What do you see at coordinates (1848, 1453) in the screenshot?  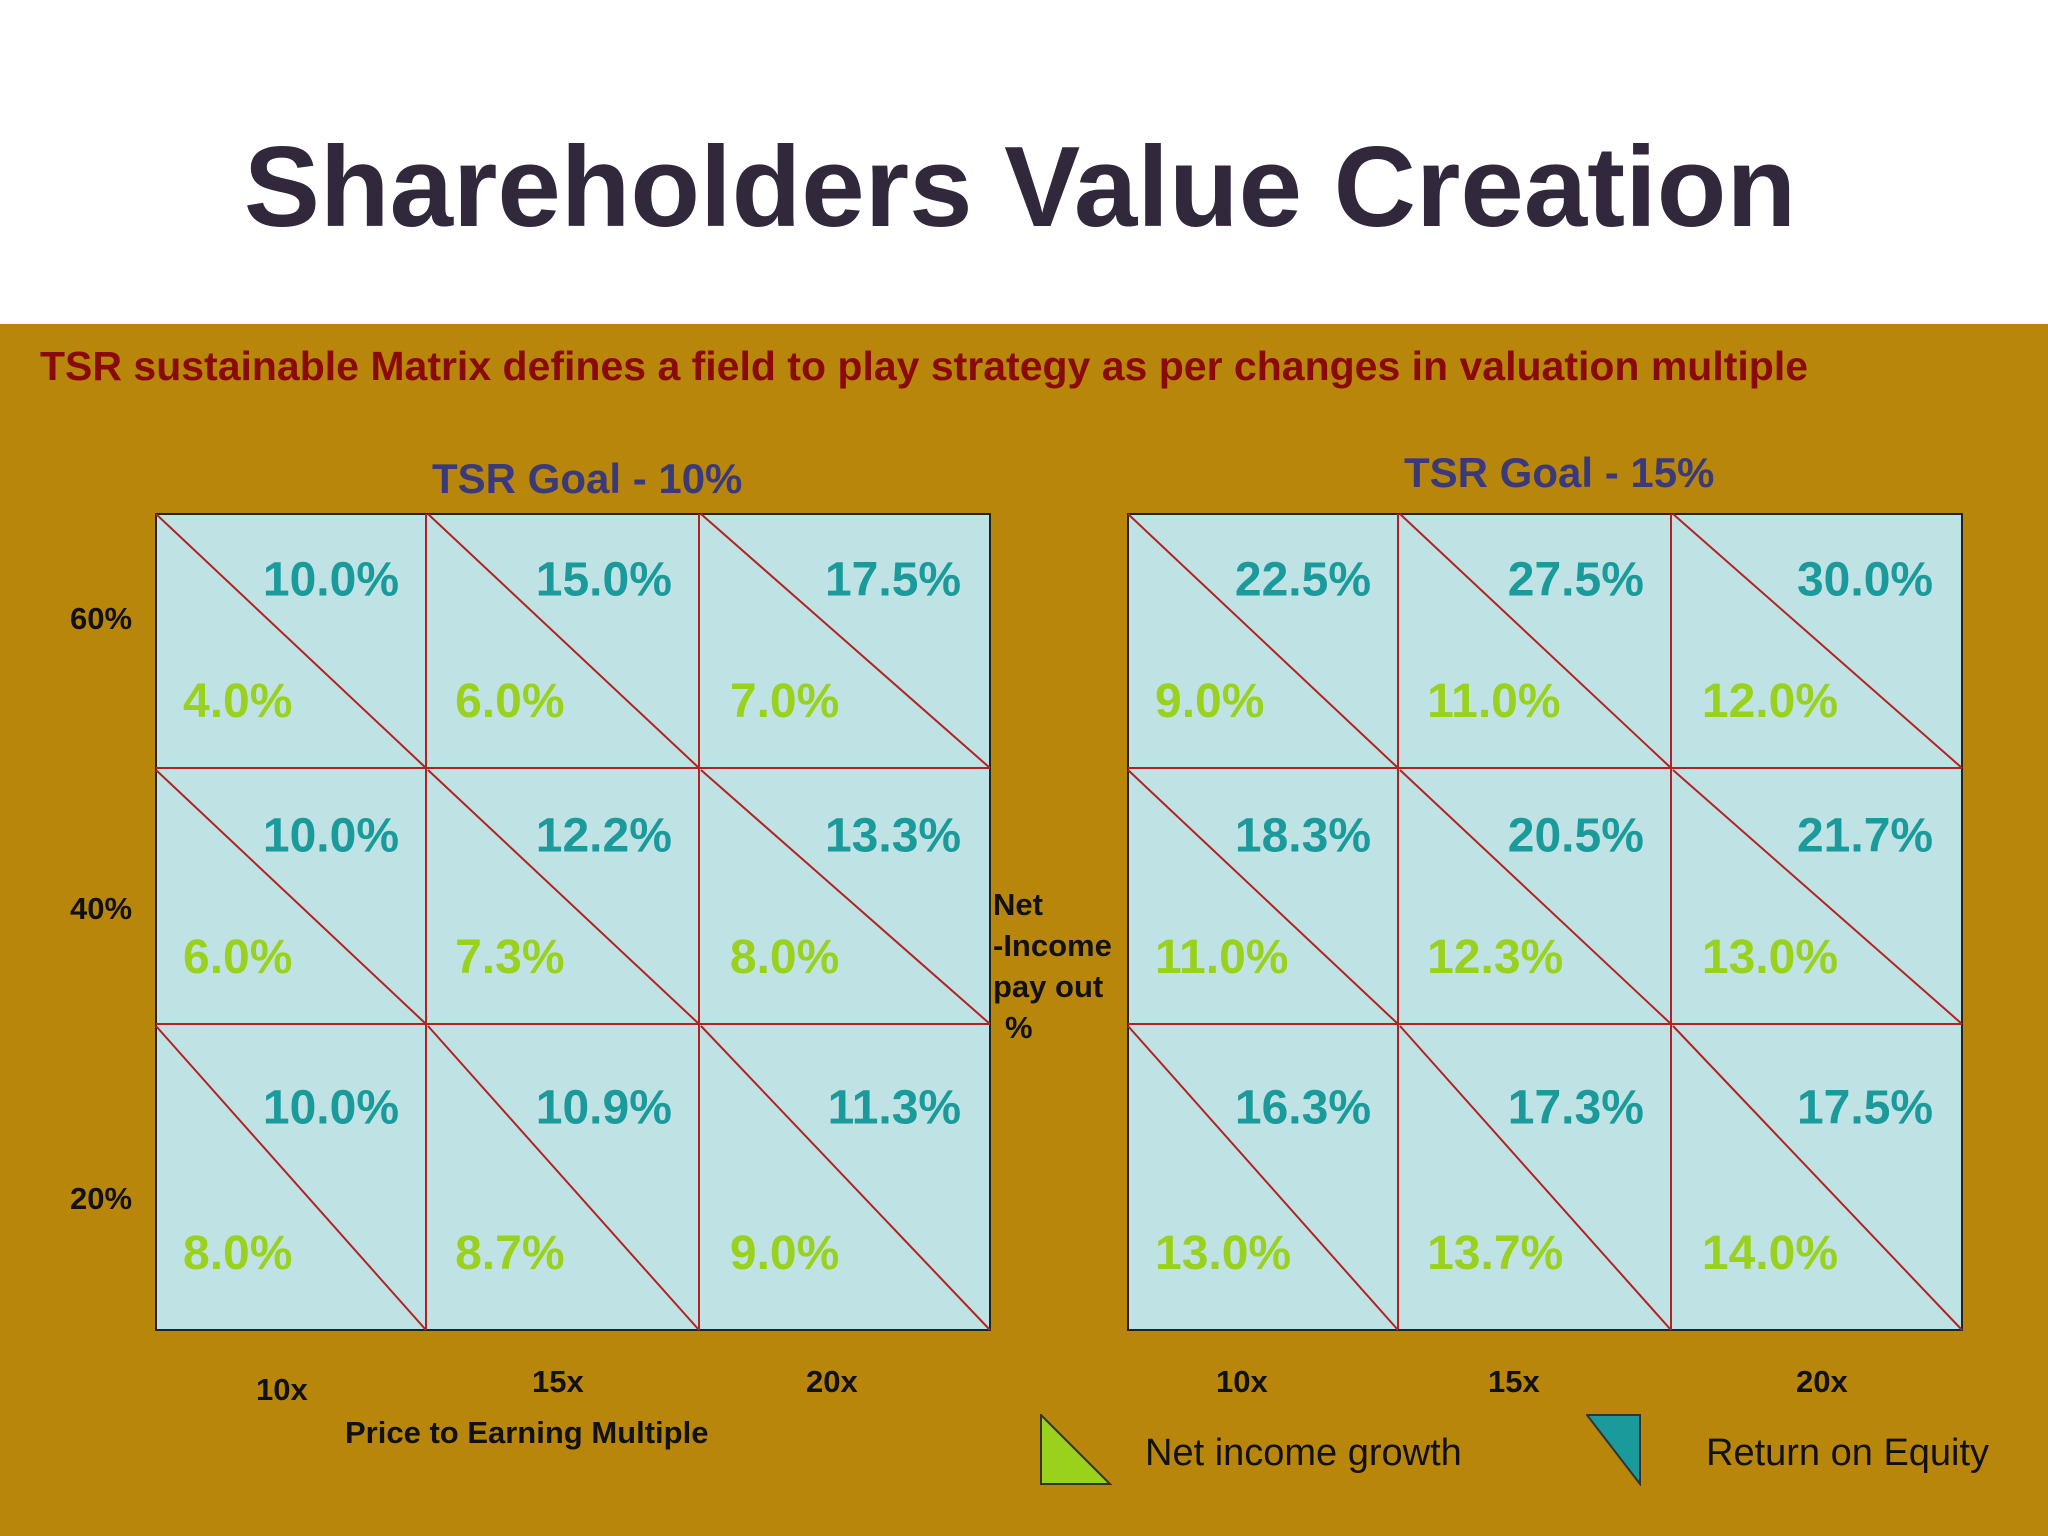 I see `legend-return-on-equity: Return on Equity` at bounding box center [1848, 1453].